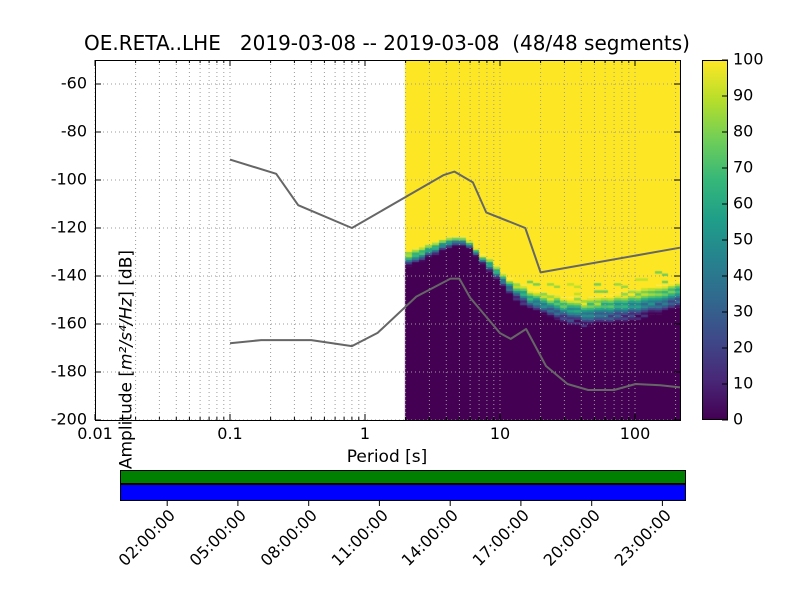 The width and height of the screenshot is (800, 600). What do you see at coordinates (68, 179) in the screenshot?
I see `y-tick-label: -100` at bounding box center [68, 179].